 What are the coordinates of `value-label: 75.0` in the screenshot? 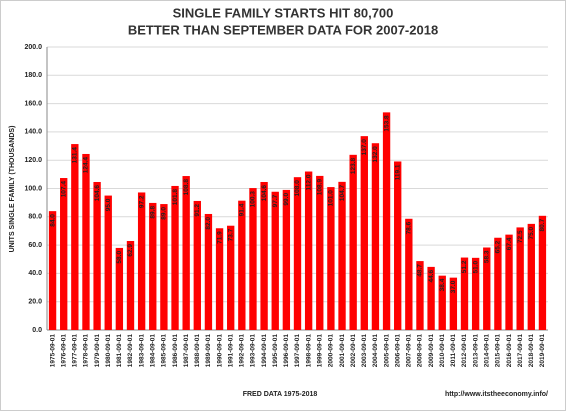 It's located at (531, 232).